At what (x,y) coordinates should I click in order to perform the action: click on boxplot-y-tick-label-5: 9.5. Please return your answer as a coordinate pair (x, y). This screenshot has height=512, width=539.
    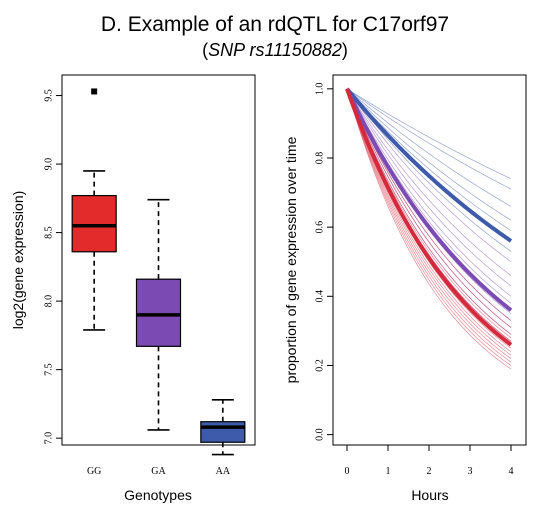
    Looking at the image, I should click on (49, 95).